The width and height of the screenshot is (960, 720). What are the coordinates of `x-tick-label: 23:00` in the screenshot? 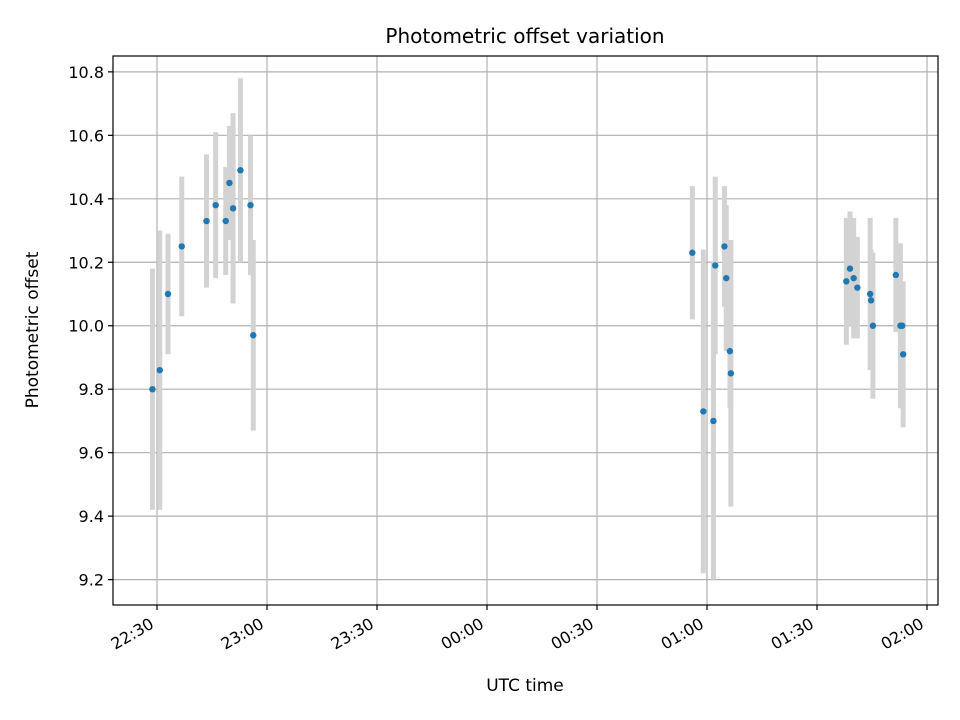 It's located at (242, 634).